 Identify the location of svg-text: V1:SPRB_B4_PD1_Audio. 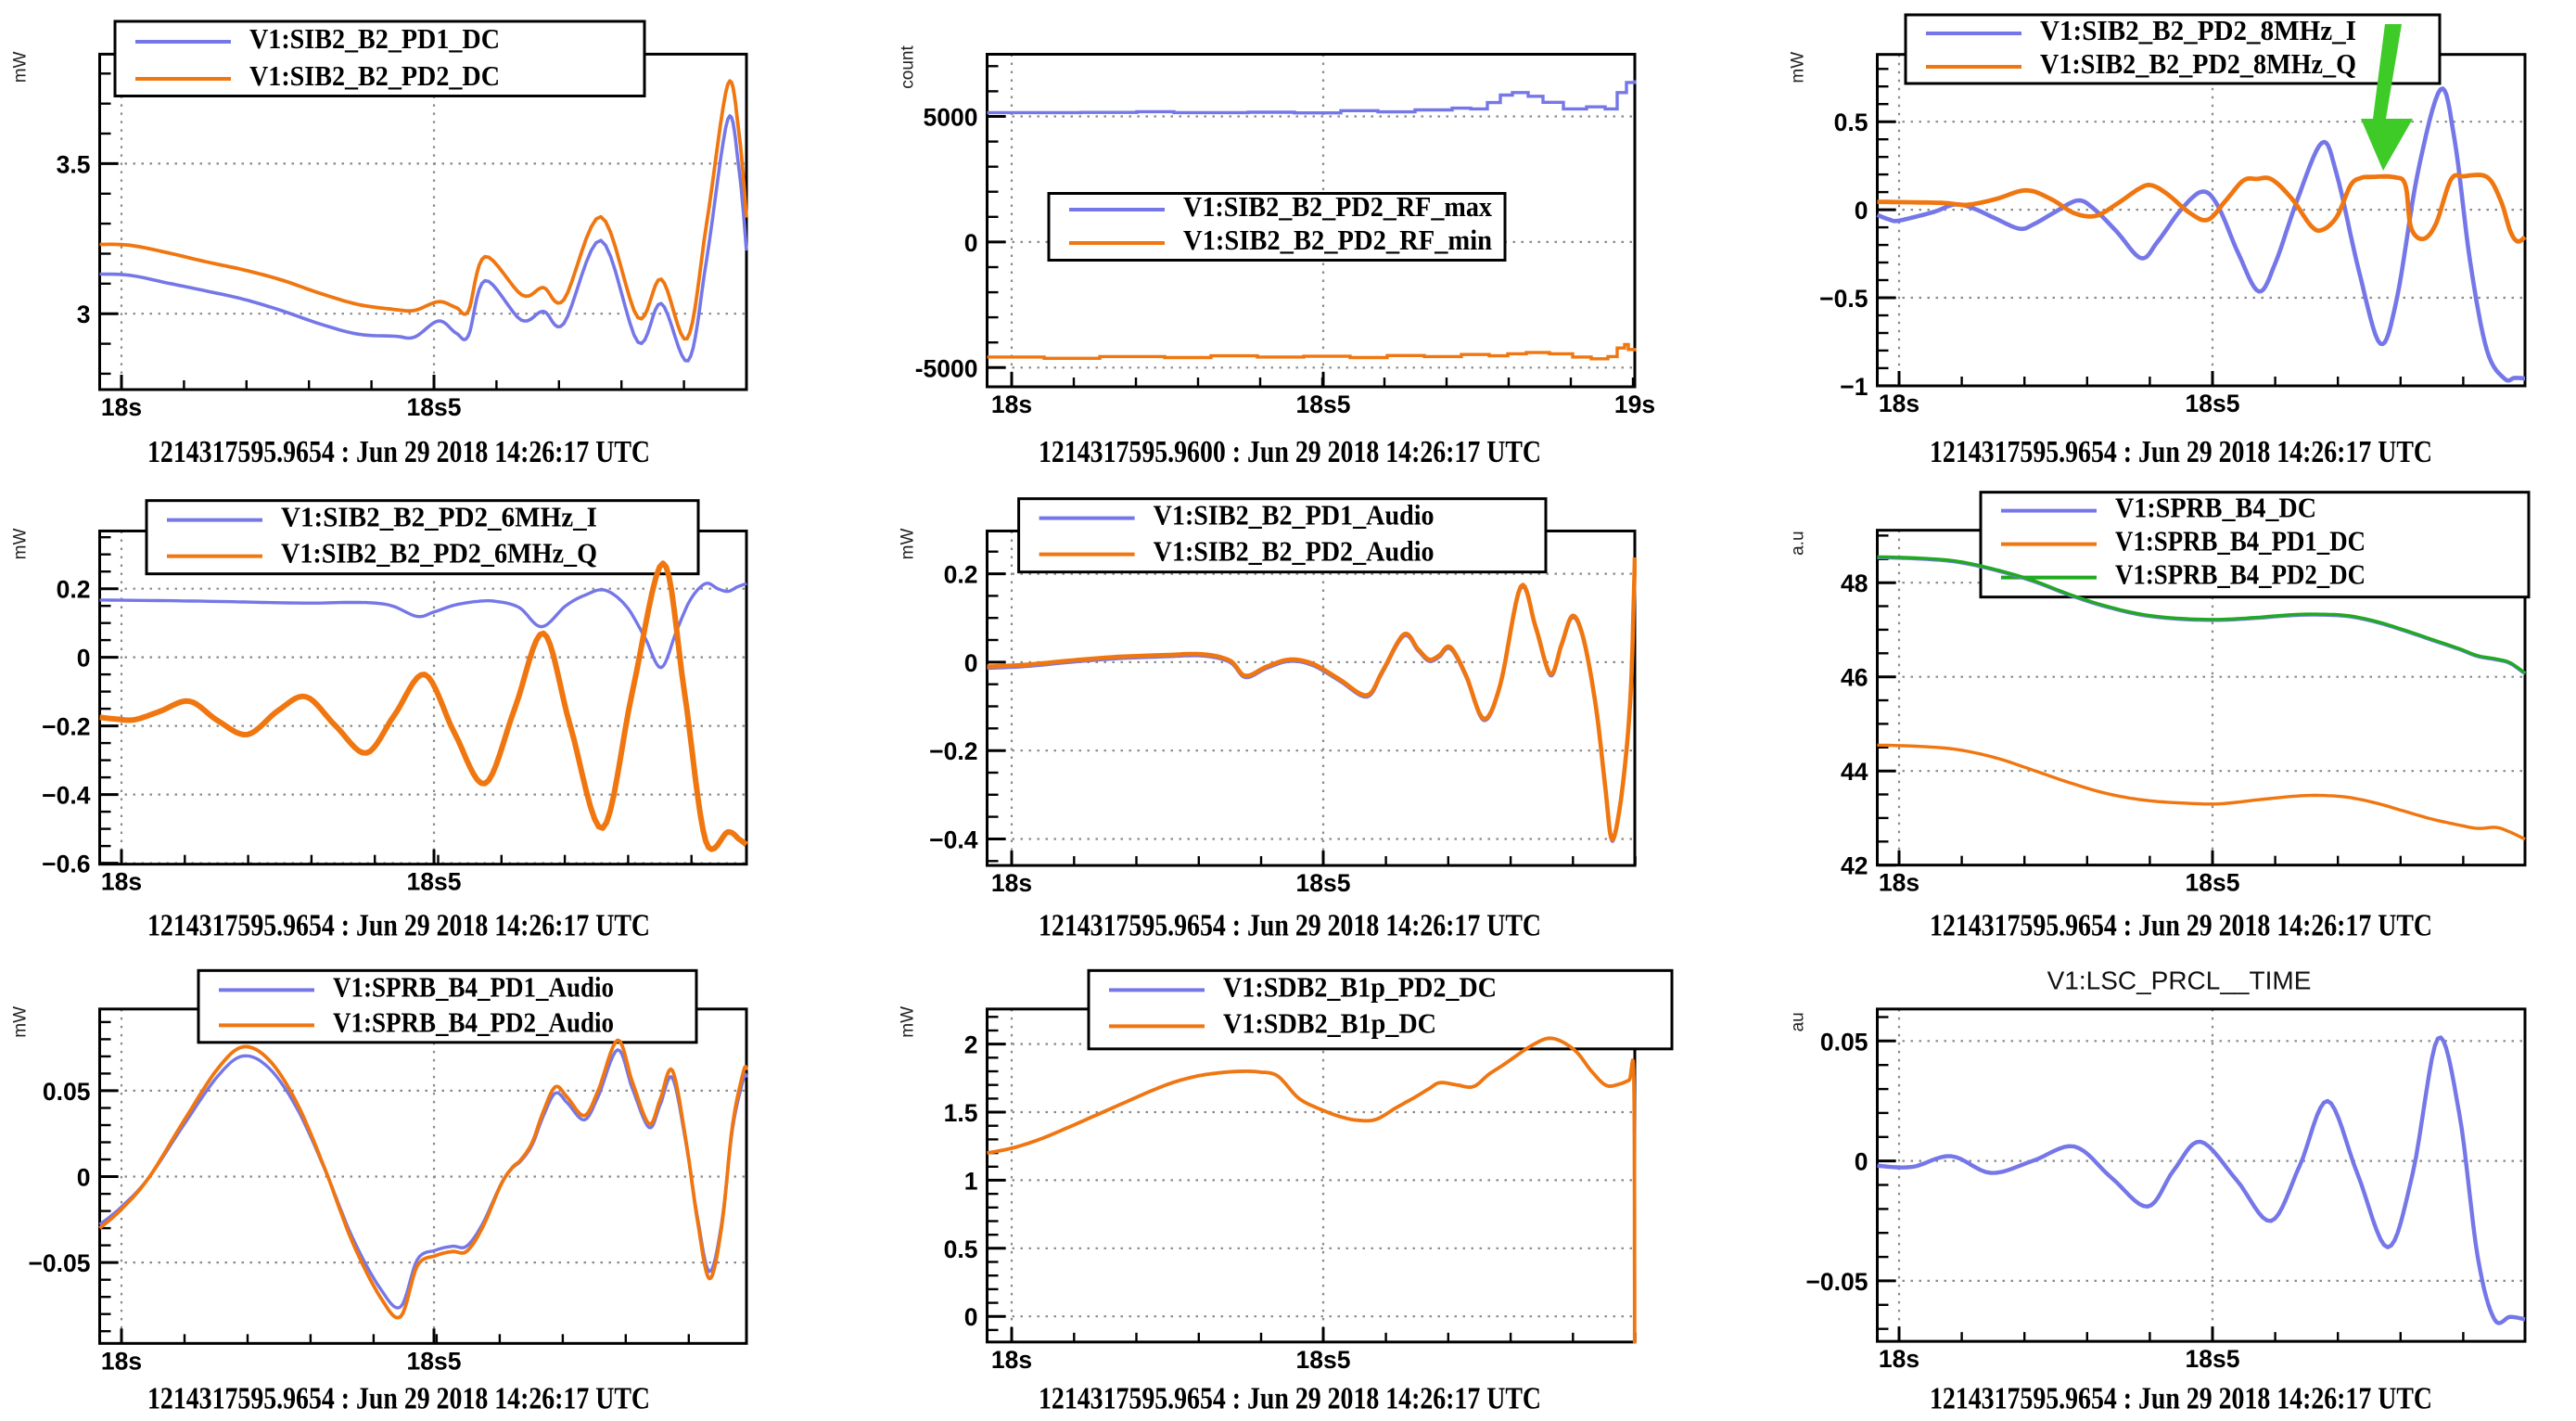
(473, 987).